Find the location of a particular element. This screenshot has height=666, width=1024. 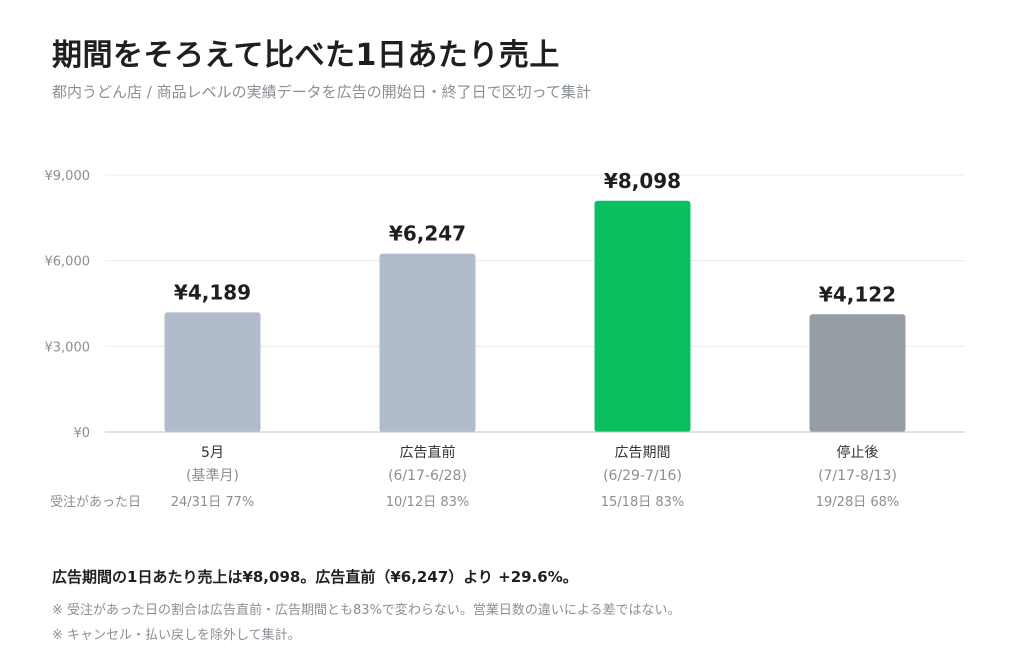

note-exclusion: ※ キャンセル・払い戻しを除外して集計。 is located at coordinates (176, 635).